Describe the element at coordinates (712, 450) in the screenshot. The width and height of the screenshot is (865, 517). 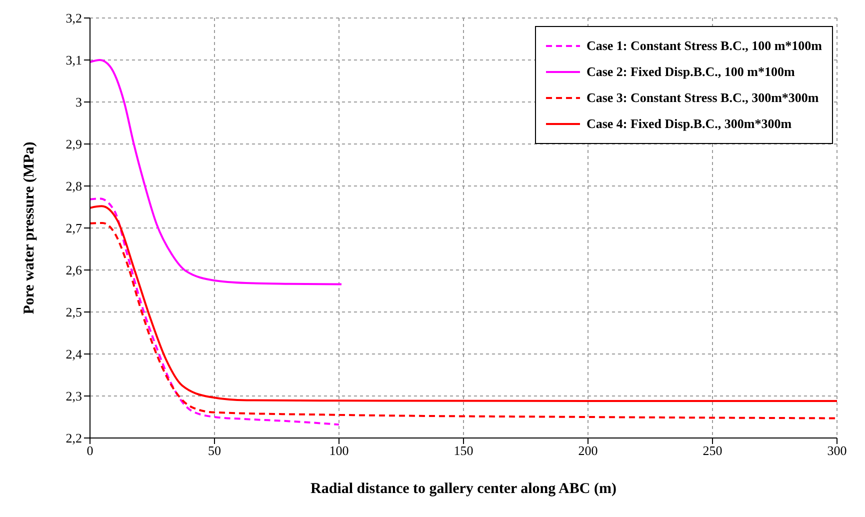
I see `x-tick-label: 250` at that location.